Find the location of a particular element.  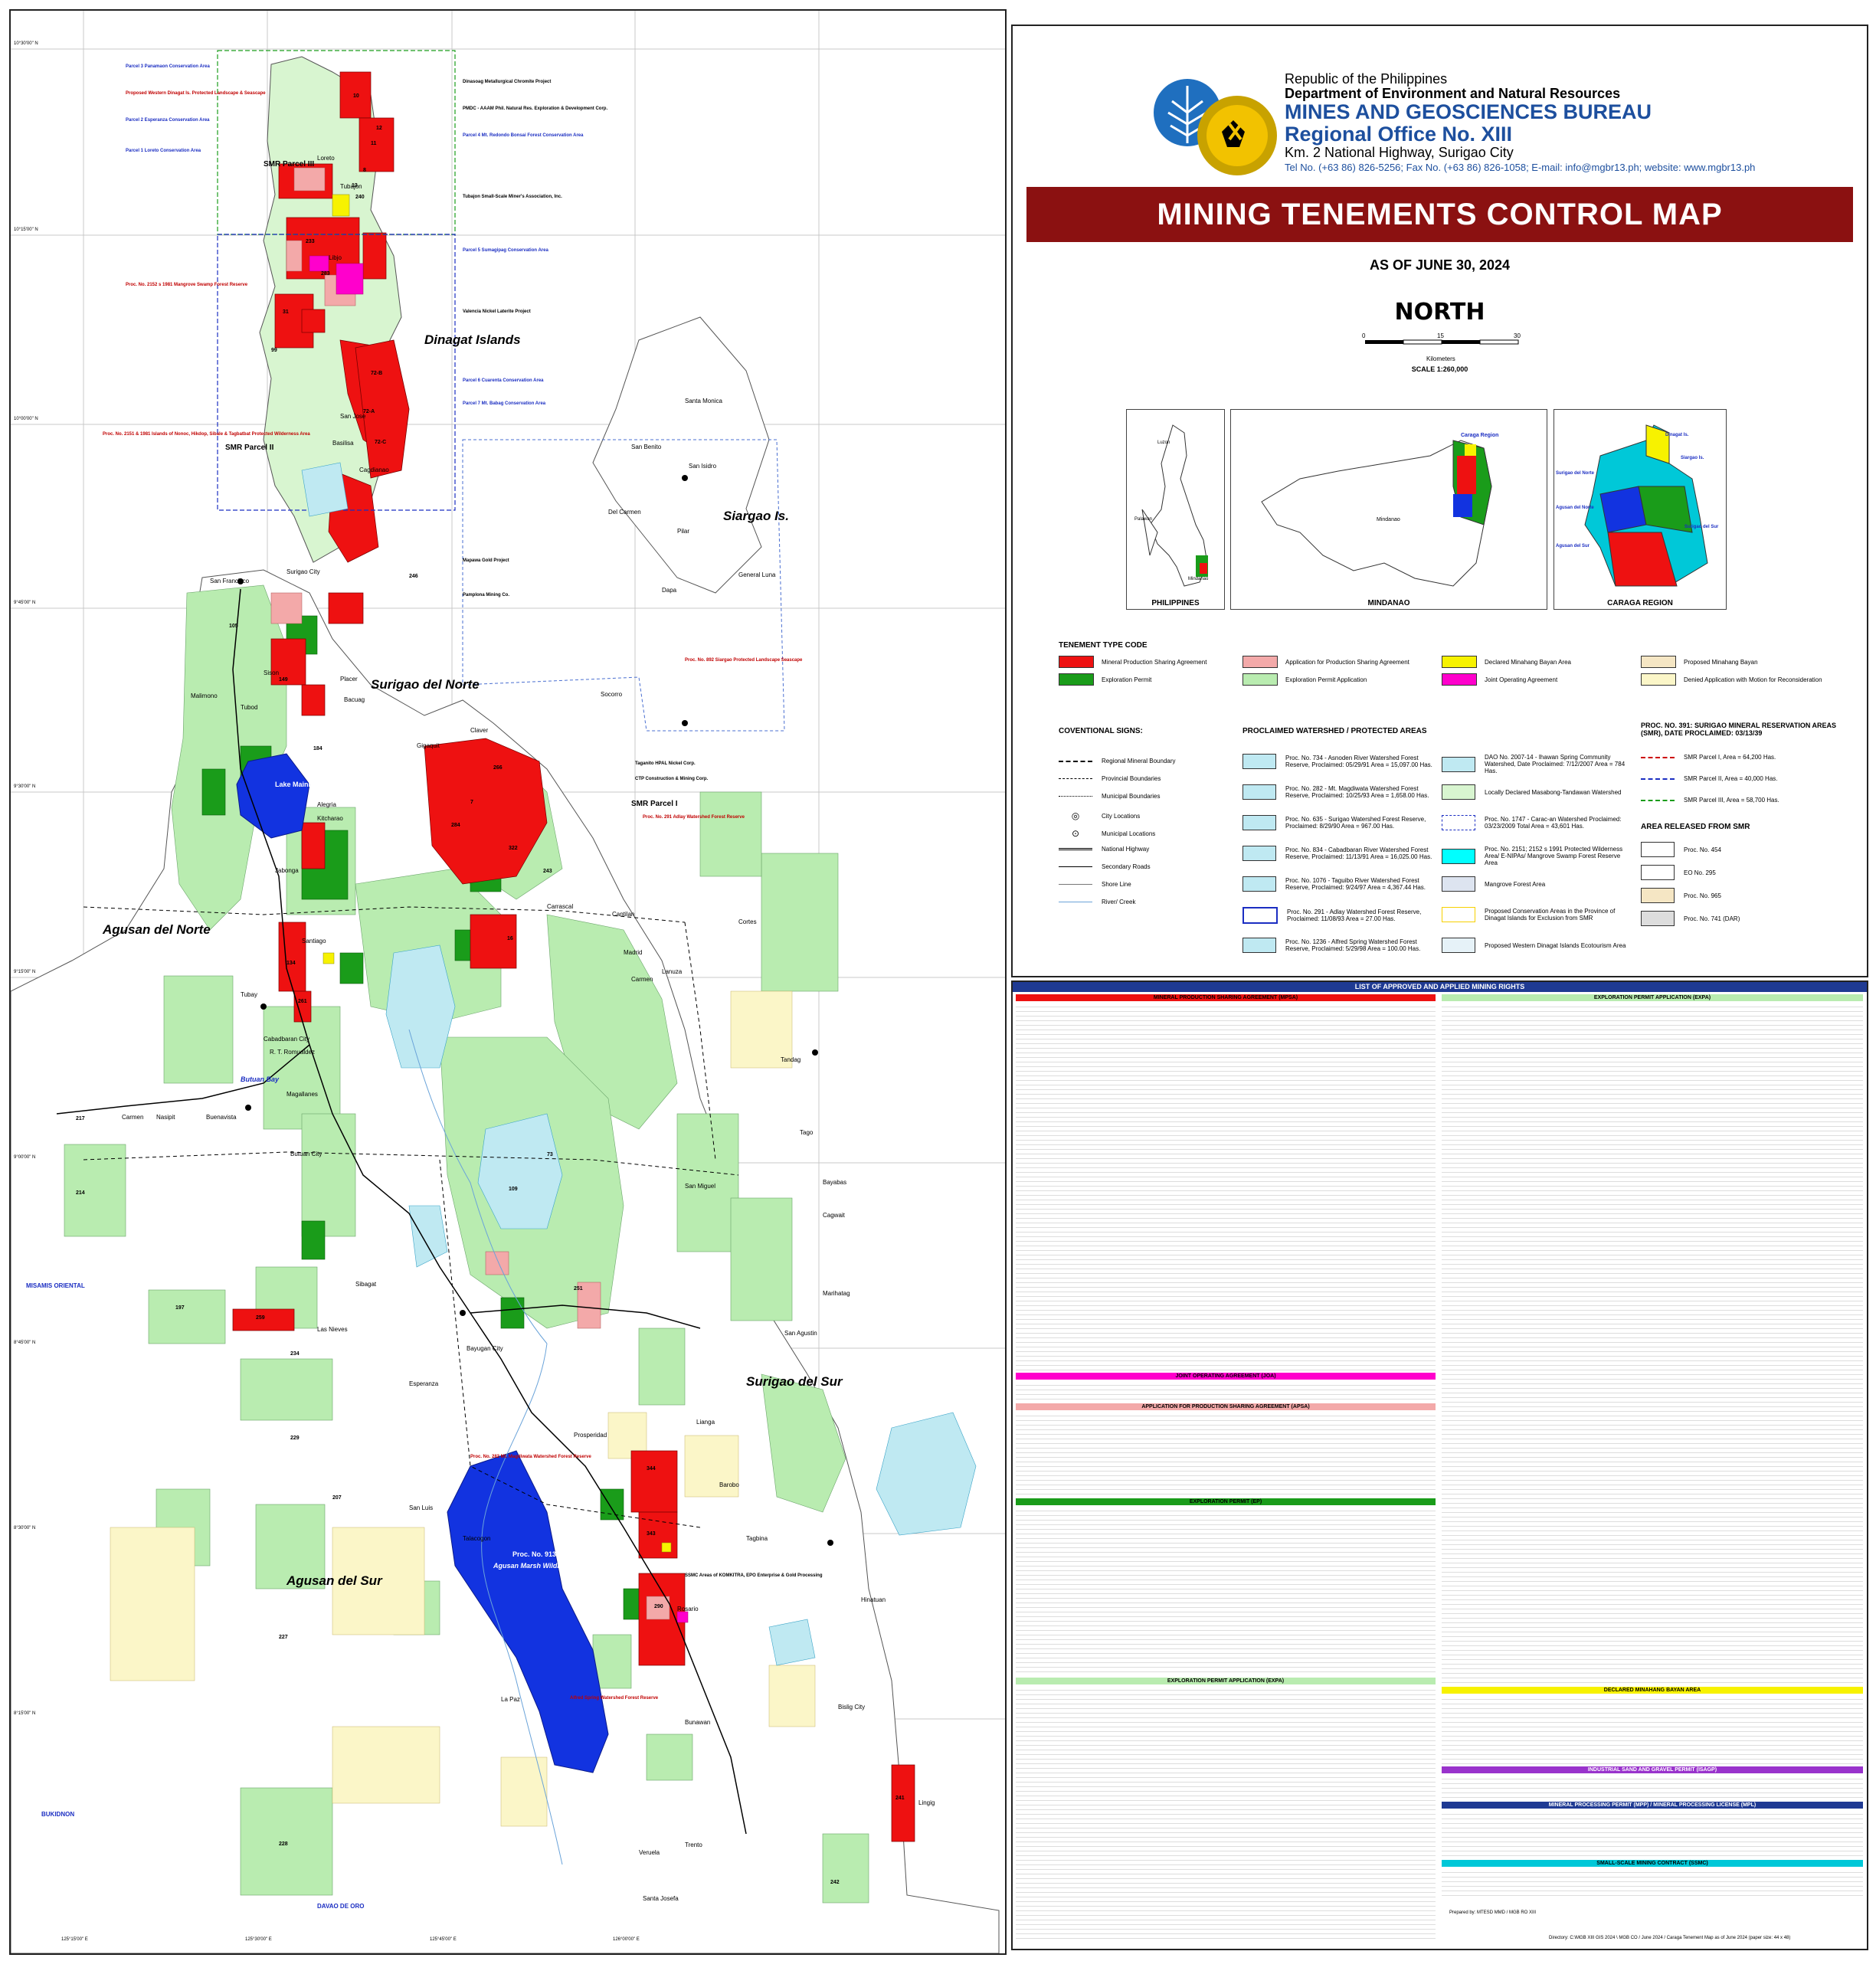

tenement-number: 241 is located at coordinates (900, 1798).